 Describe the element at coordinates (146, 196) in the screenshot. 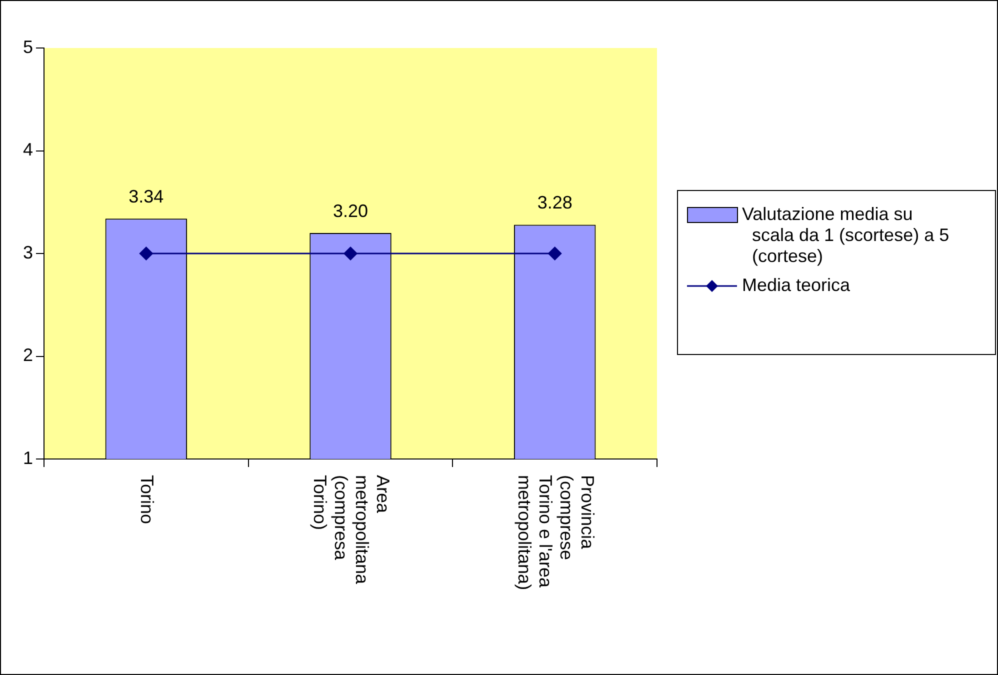

I see `data-label: 3.34` at that location.